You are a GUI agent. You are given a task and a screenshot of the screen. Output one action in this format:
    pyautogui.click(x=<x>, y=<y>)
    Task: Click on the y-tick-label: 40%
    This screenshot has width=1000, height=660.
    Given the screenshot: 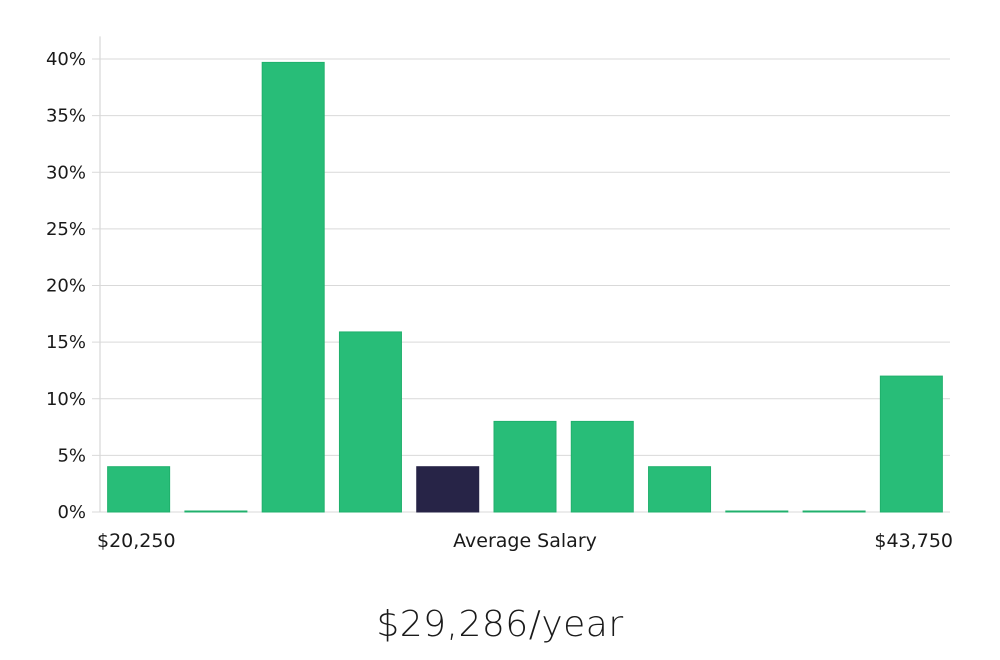 What is the action you would take?
    pyautogui.click(x=66, y=59)
    